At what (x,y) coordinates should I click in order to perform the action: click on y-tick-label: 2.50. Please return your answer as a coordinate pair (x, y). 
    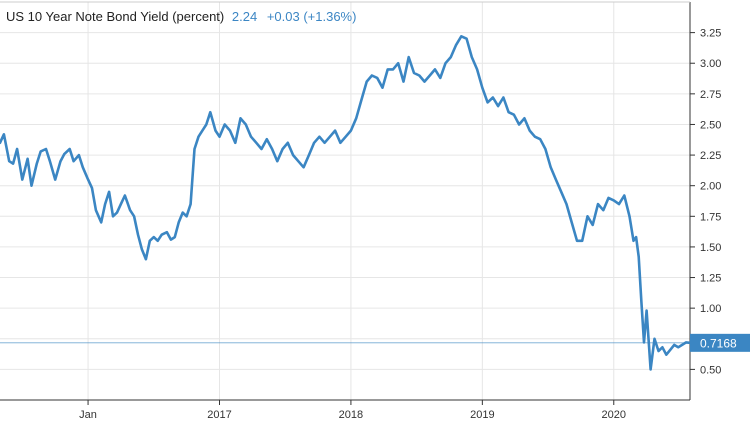
    Looking at the image, I should click on (710, 125).